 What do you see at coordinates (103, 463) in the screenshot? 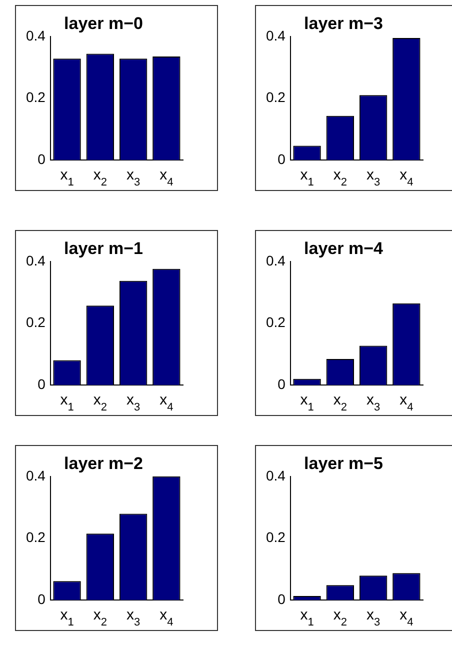
I see `chart-title: layer m−2` at bounding box center [103, 463].